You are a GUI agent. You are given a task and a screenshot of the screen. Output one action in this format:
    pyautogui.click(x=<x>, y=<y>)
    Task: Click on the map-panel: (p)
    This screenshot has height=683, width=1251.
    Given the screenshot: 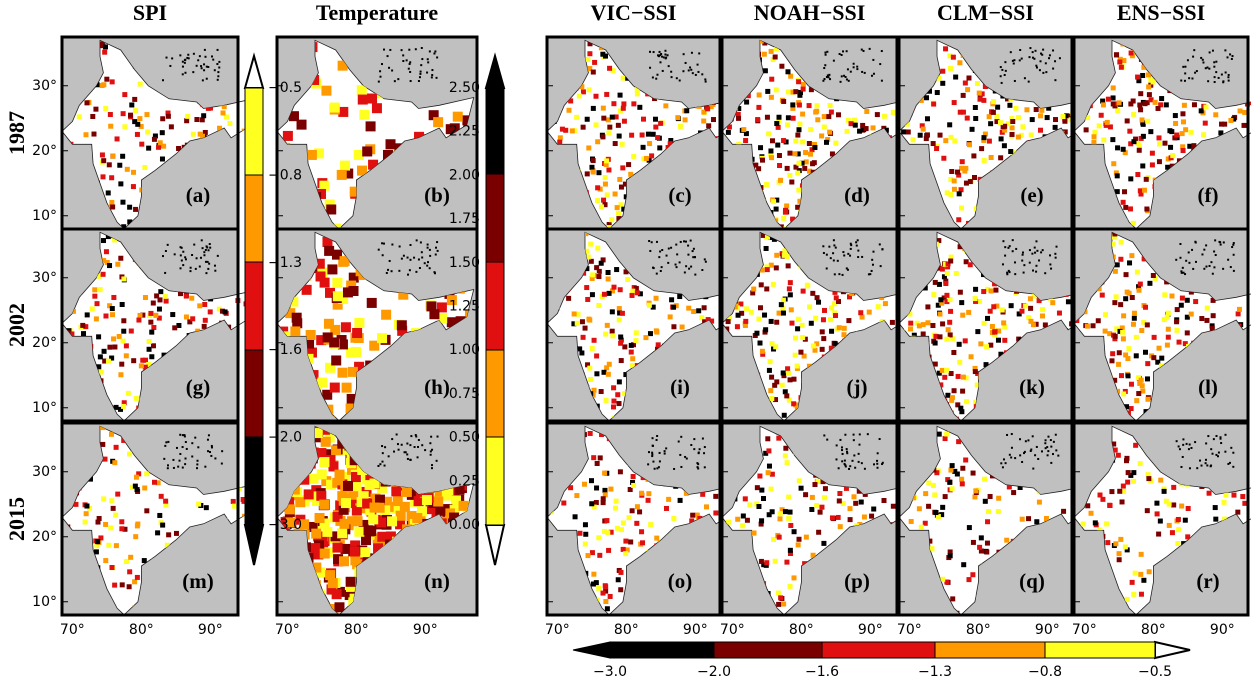 What is the action you would take?
    pyautogui.click(x=820, y=519)
    